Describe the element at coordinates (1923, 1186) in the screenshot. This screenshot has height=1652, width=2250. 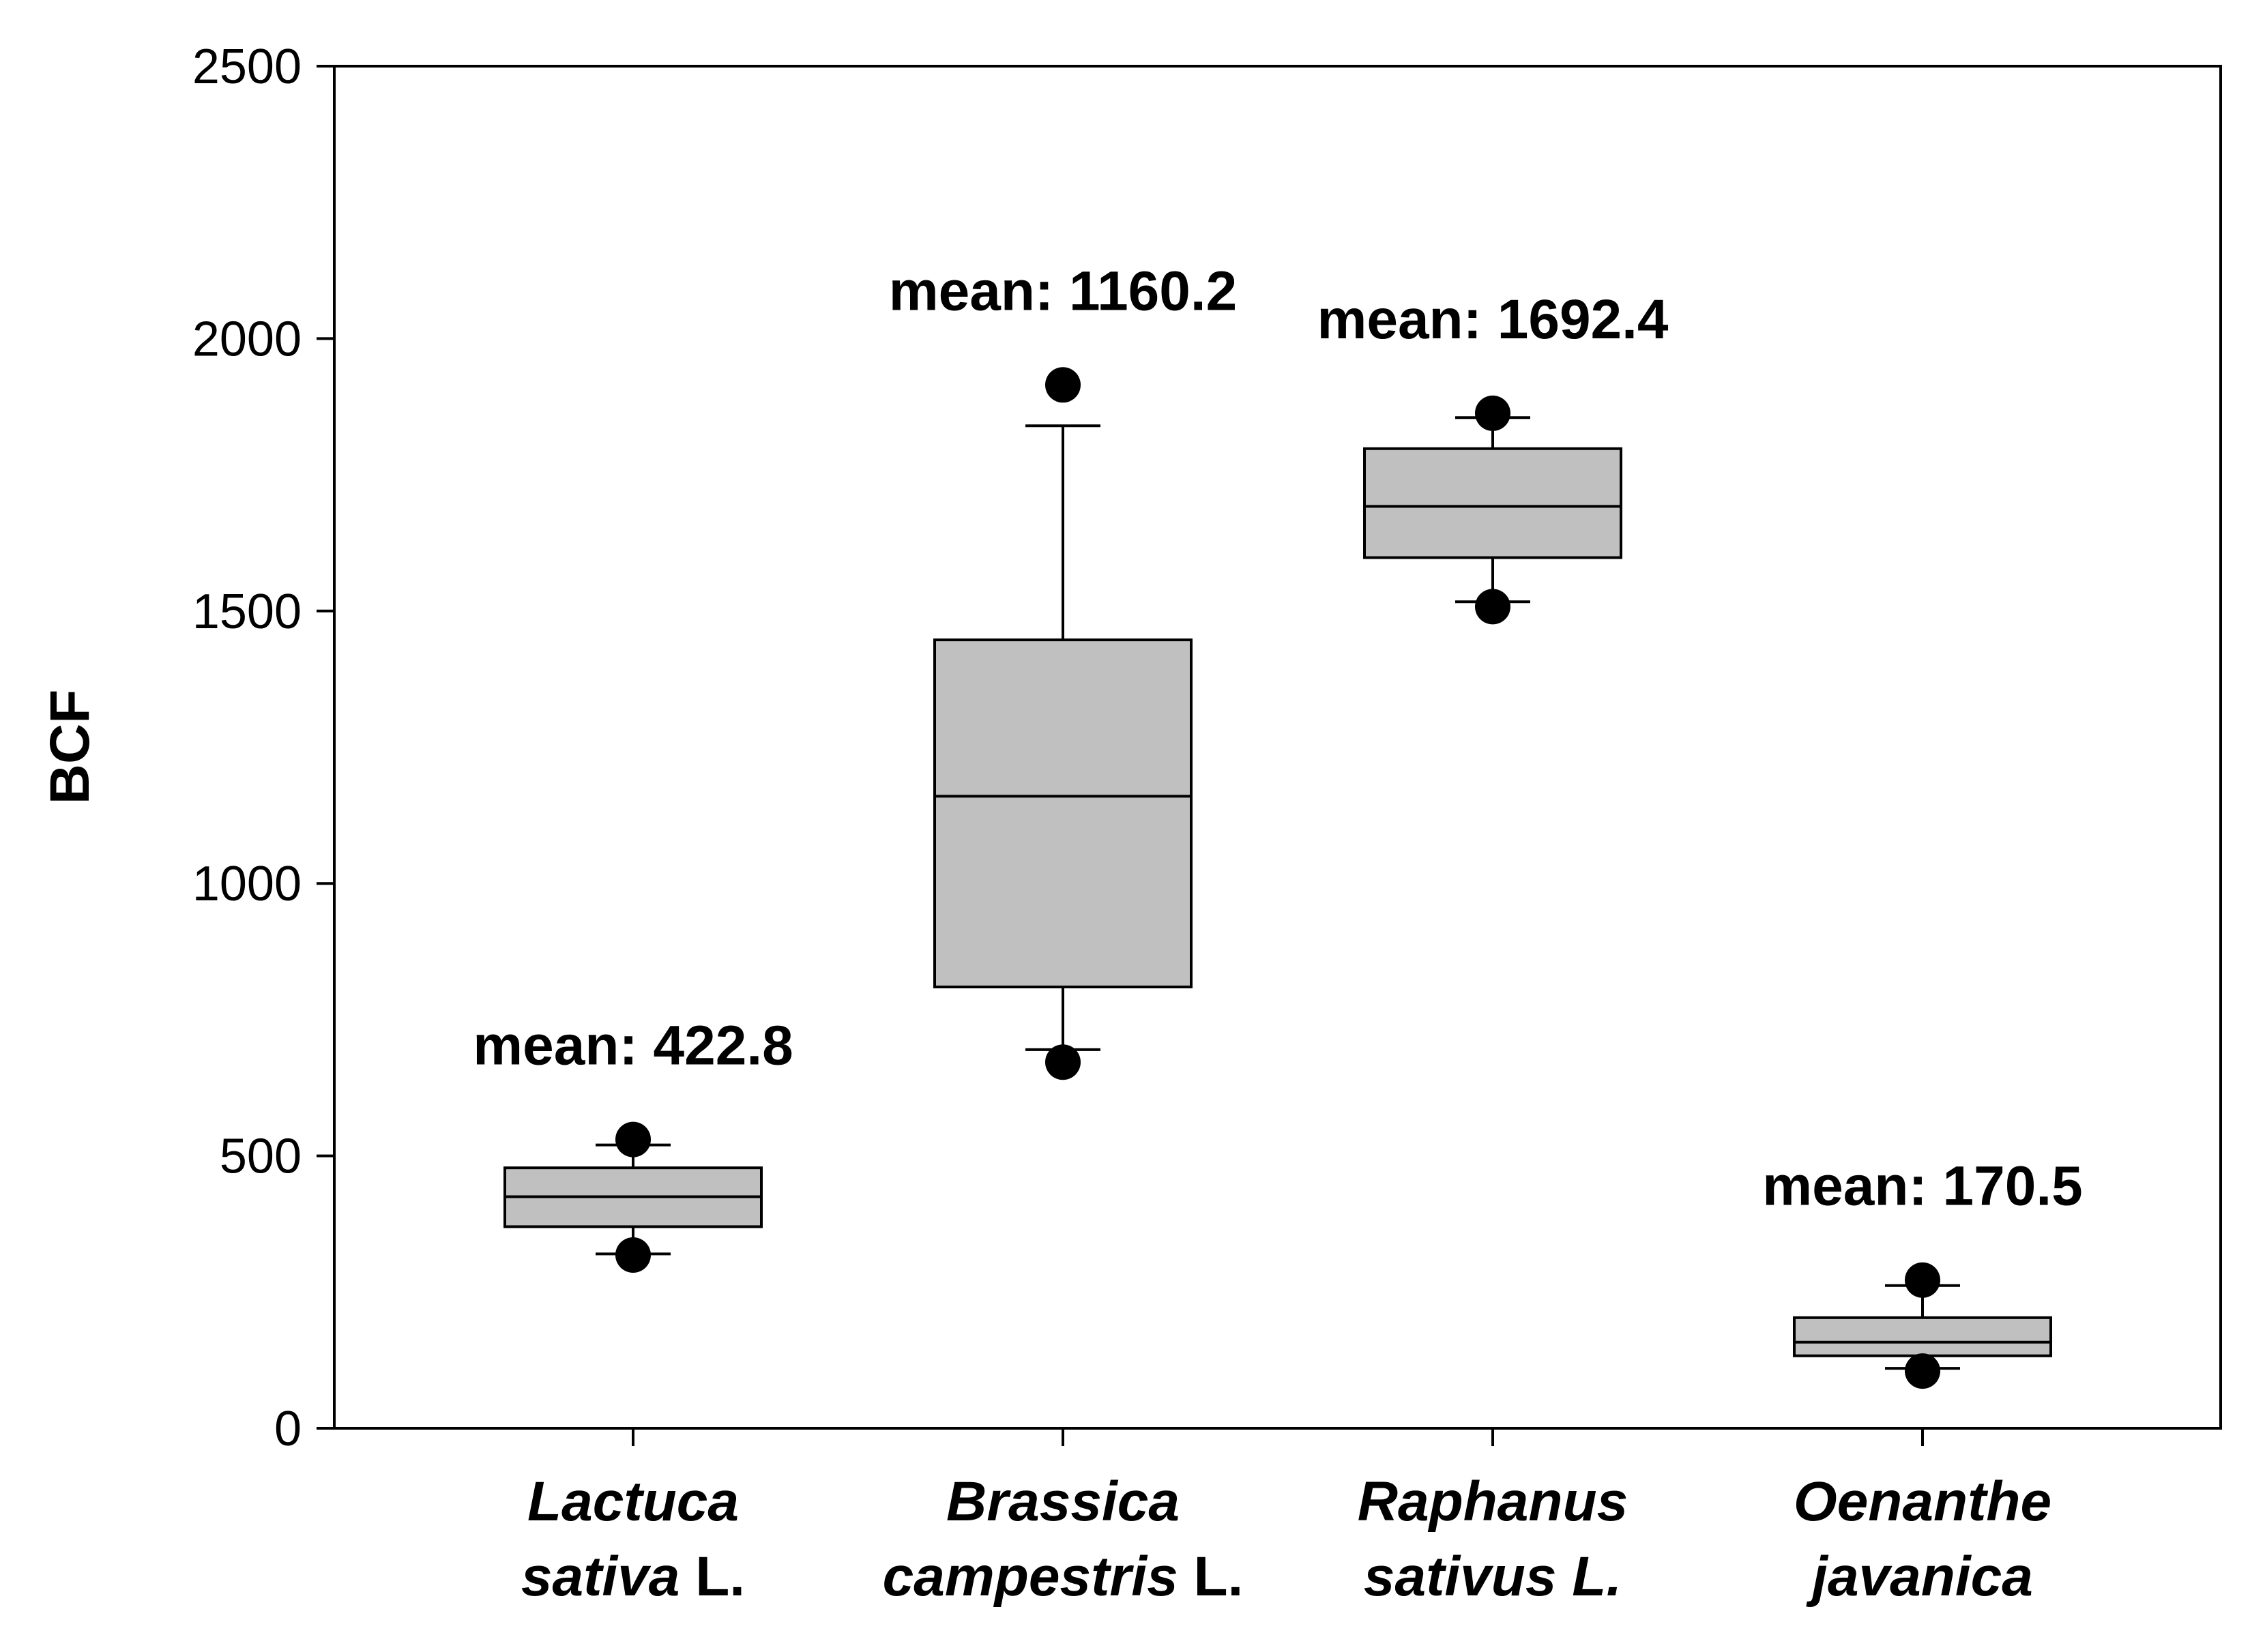
I see `mean-label: mean: 170.5` at that location.